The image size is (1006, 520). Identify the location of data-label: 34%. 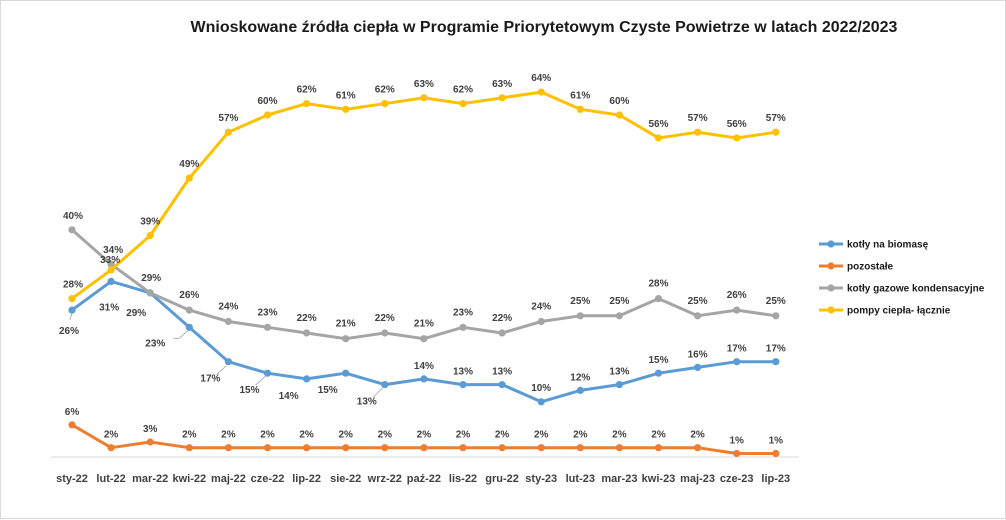
(113, 250).